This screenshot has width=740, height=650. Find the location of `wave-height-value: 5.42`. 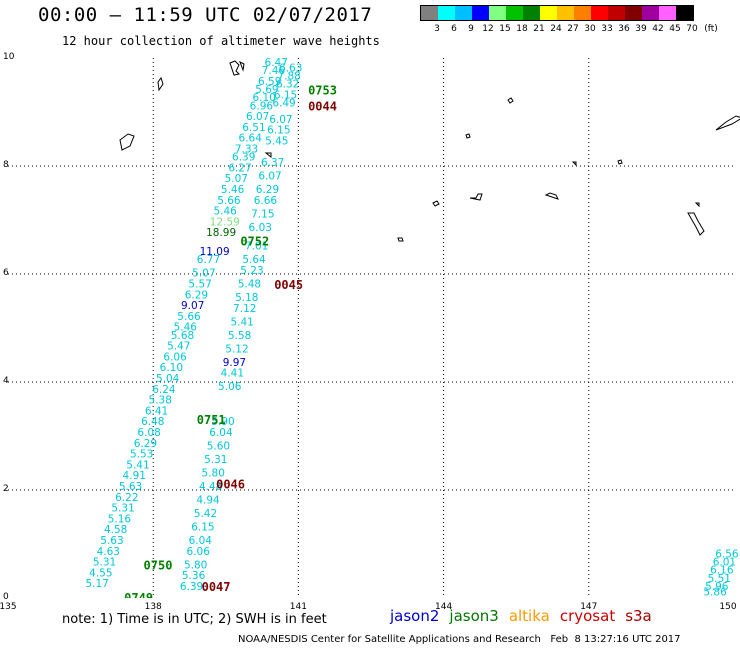

wave-height-value: 5.42 is located at coordinates (205, 514).